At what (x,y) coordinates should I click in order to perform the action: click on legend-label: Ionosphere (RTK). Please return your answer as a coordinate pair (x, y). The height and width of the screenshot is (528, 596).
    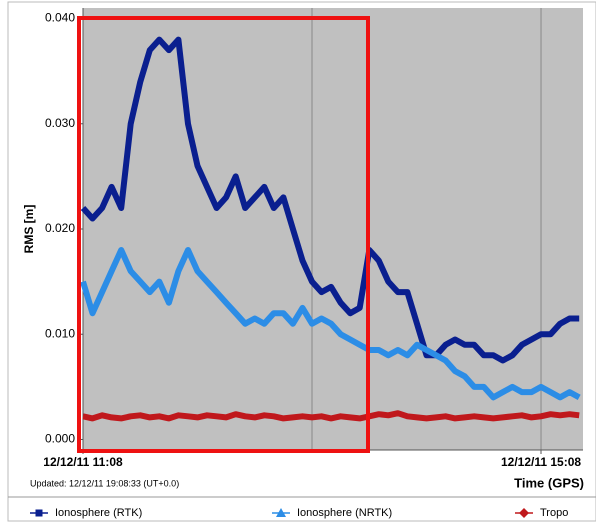
    Looking at the image, I should click on (98, 513).